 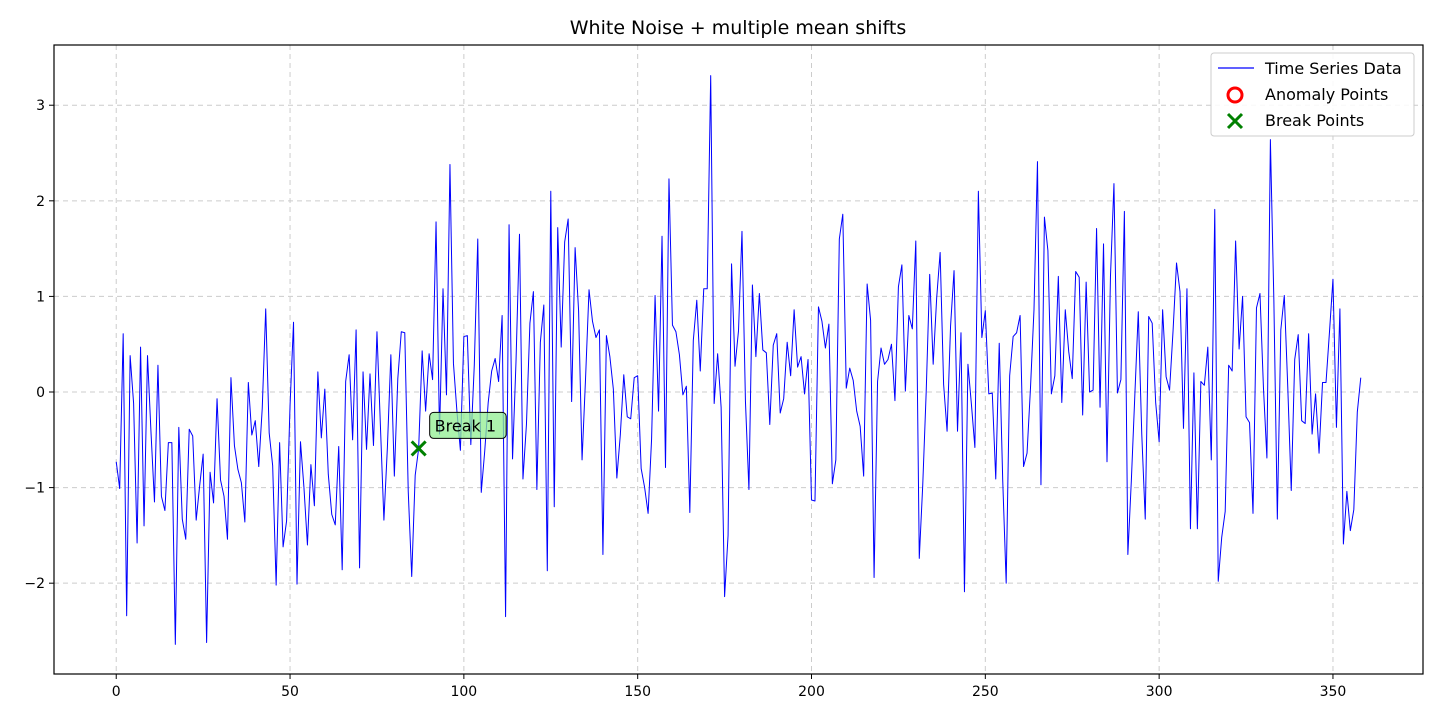 I want to click on marker-layer: Break 1, so click(x=458, y=434).